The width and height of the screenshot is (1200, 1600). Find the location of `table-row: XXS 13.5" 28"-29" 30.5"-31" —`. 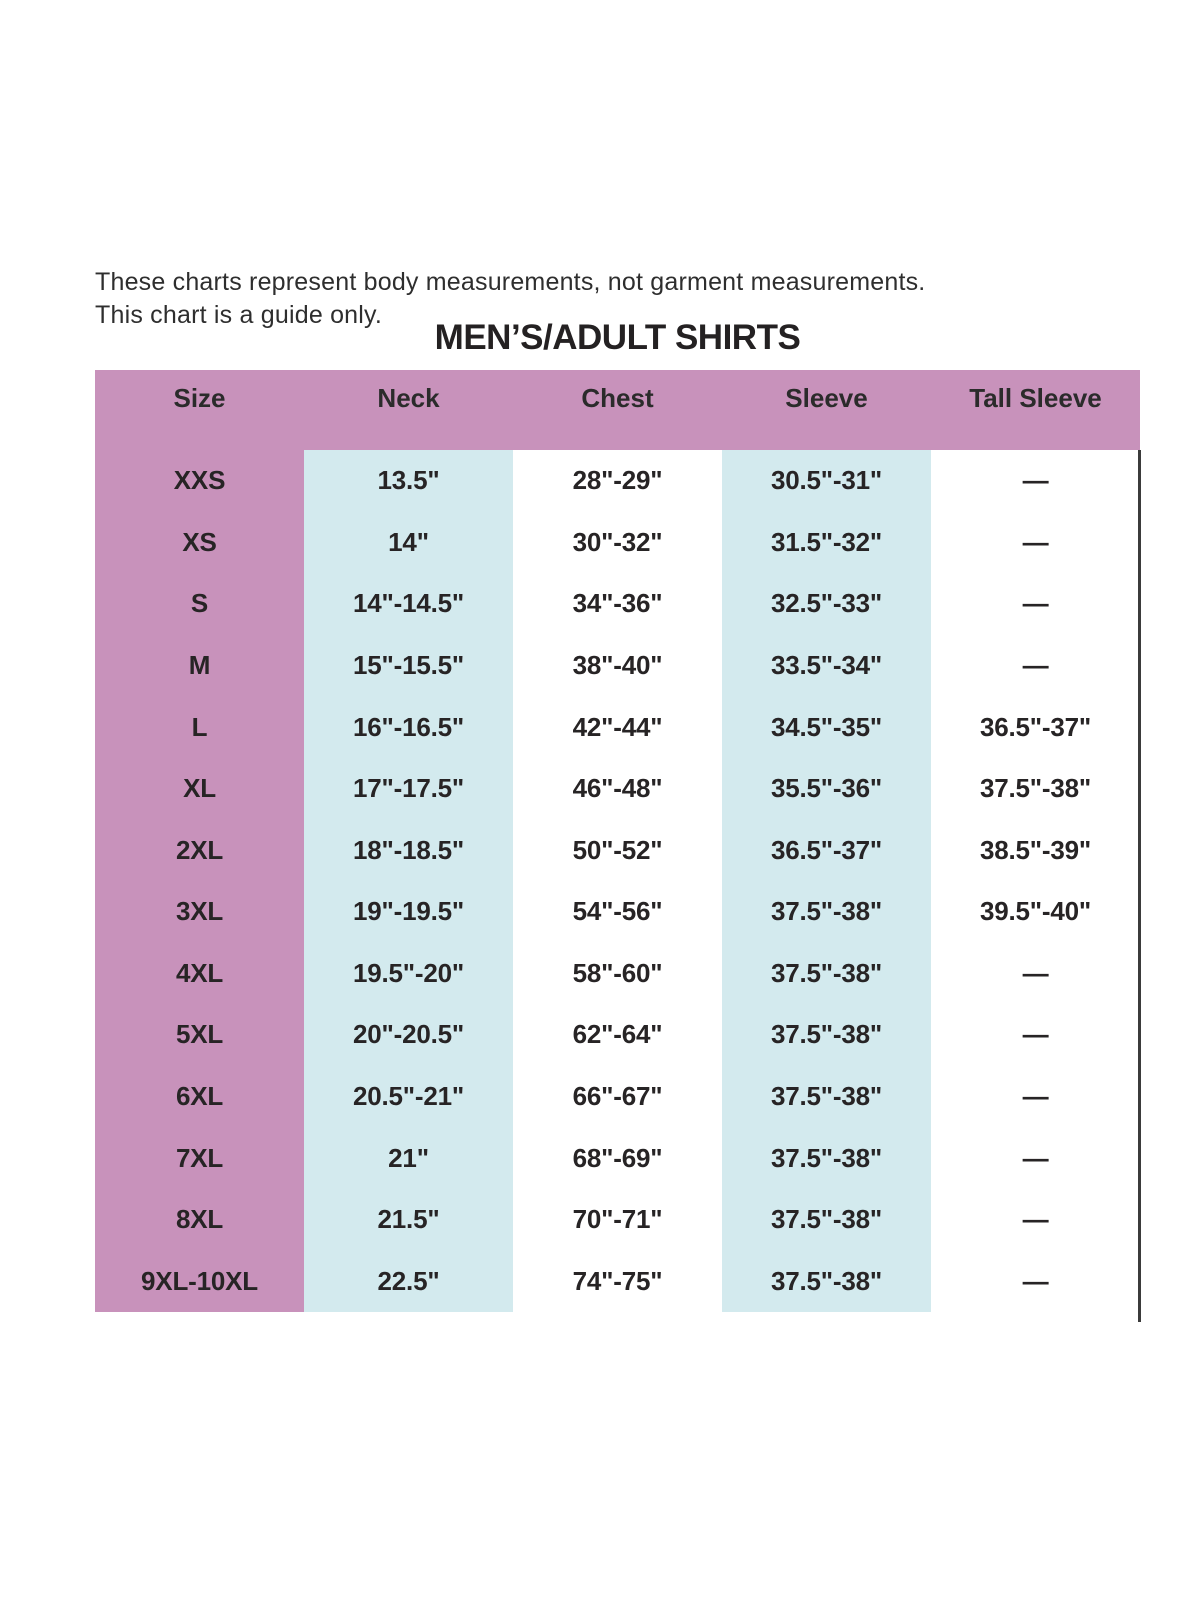

table-row: XXS 13.5" 28"-29" 30.5"-31" — is located at coordinates (617, 481).